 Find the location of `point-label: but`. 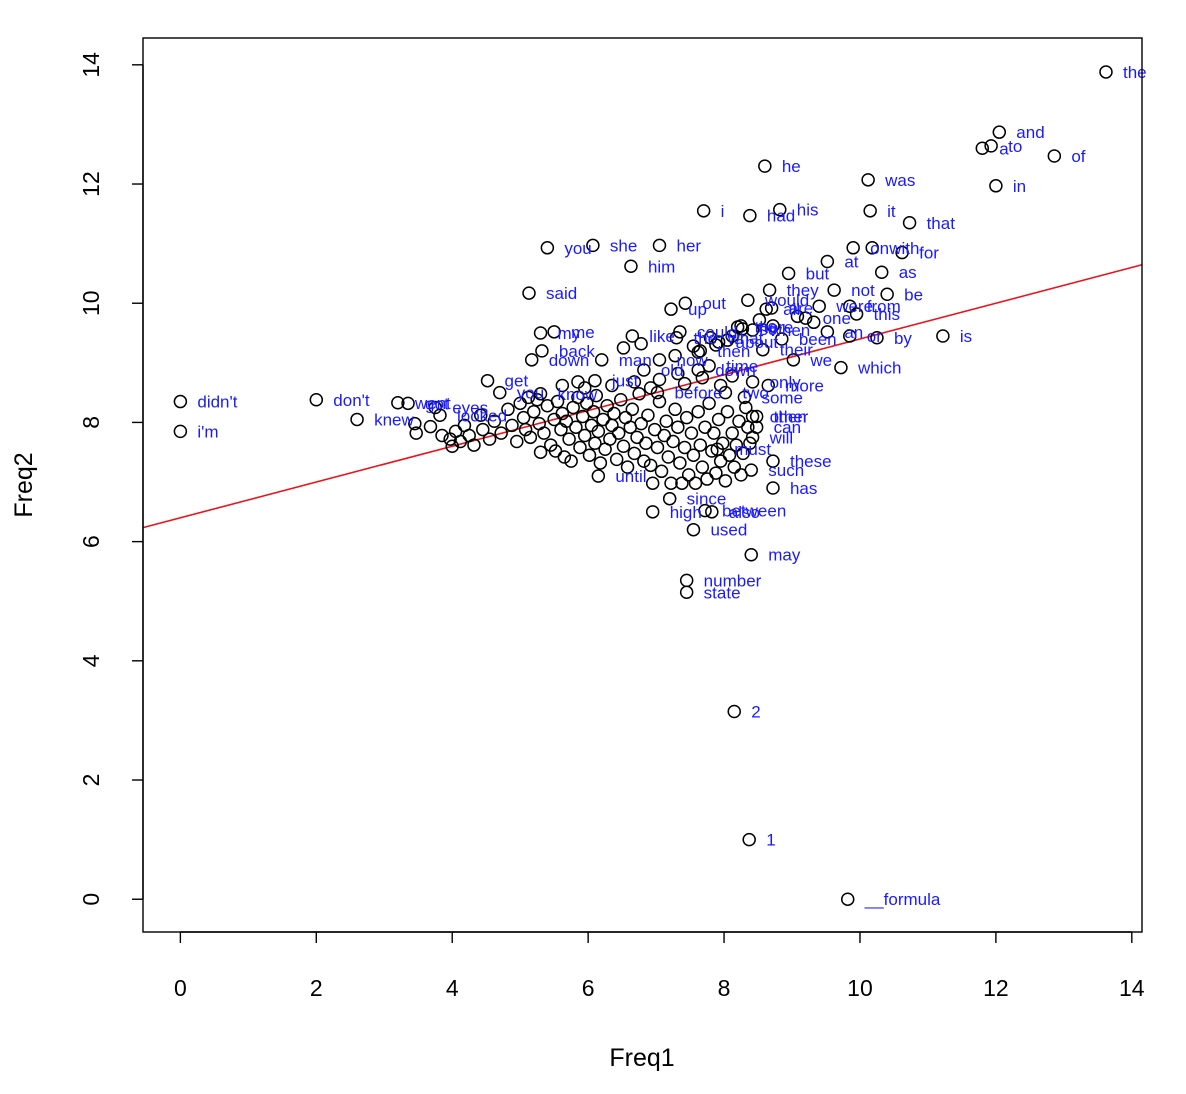

point-label: but is located at coordinates (818, 273).